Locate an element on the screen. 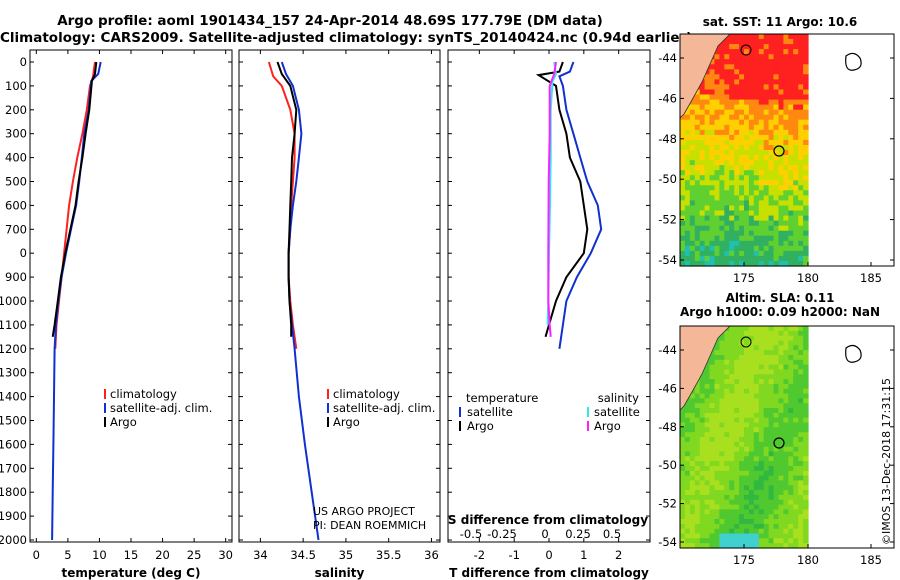  profile-location-marker is located at coordinates (779, 151).